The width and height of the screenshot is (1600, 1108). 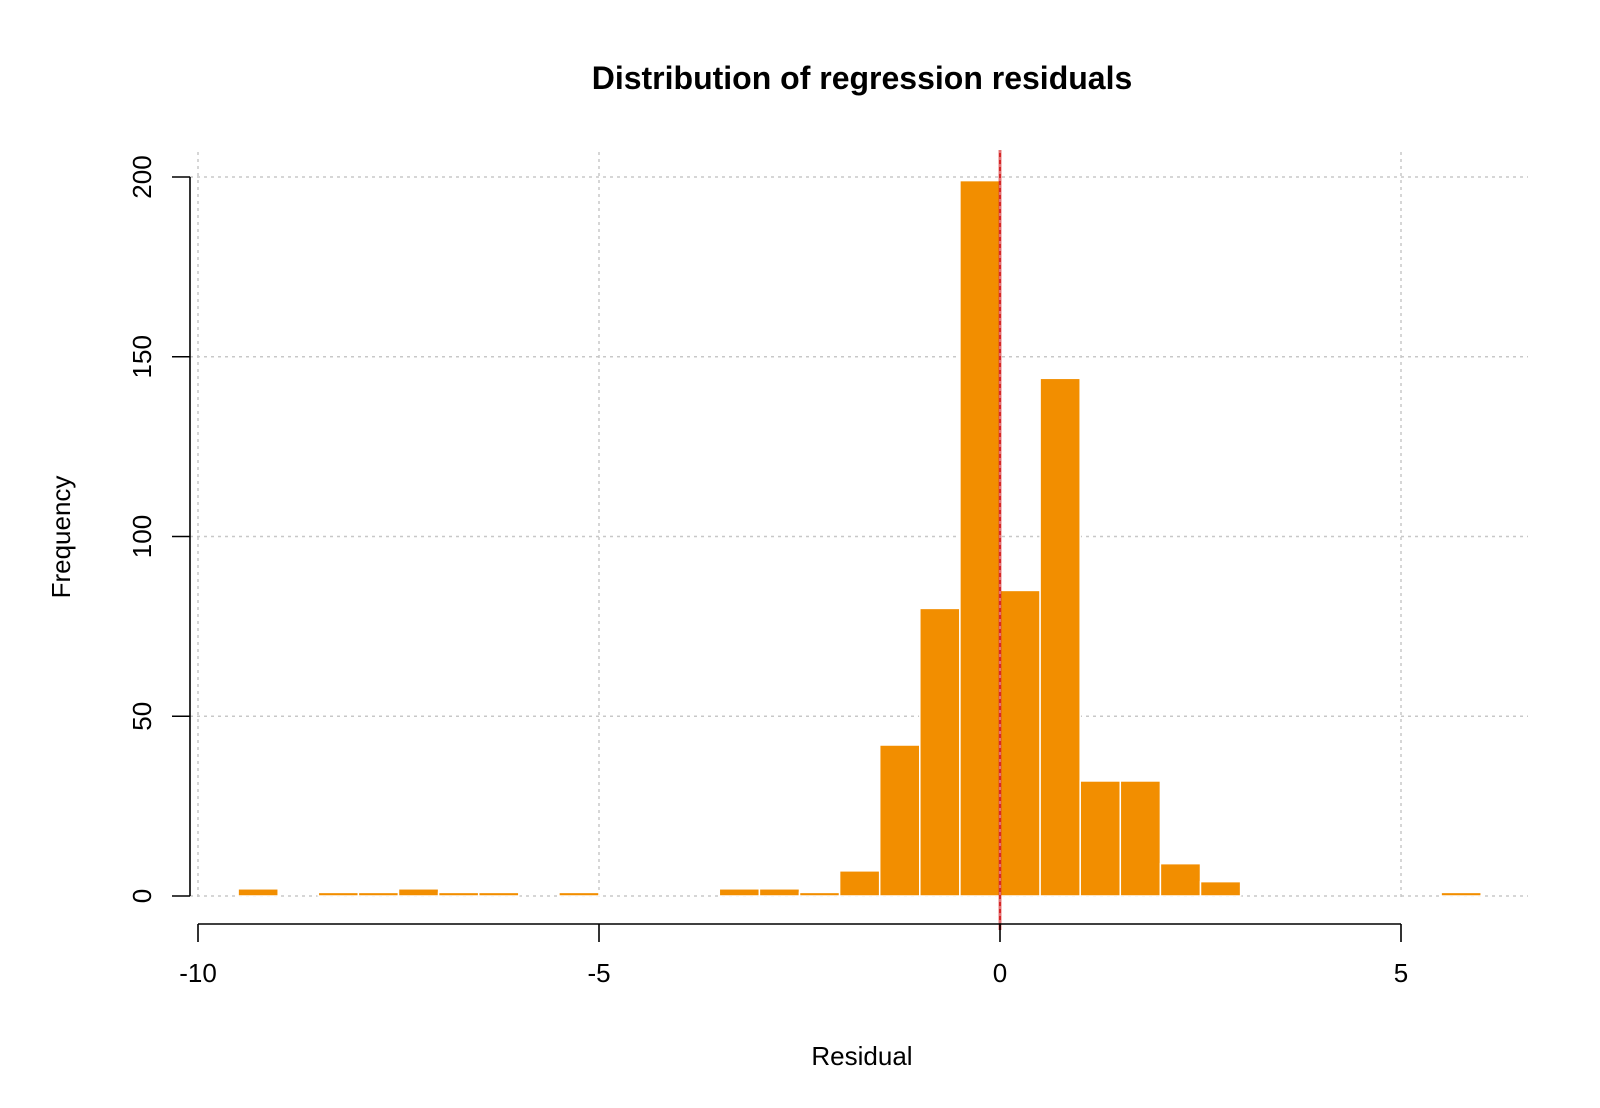 I want to click on x-axis-label: Residual, so click(x=861, y=1056).